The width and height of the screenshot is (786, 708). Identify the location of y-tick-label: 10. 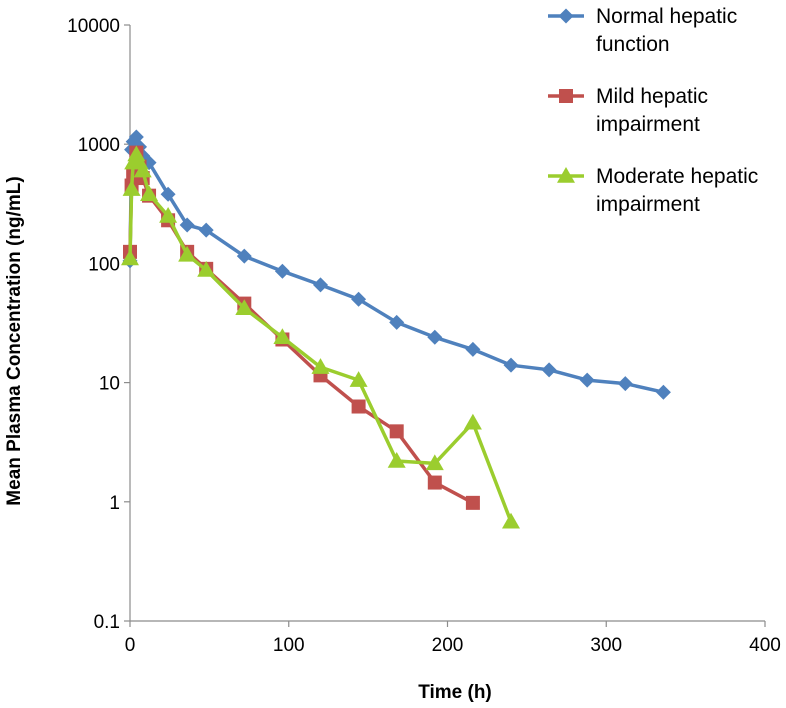
(109, 384).